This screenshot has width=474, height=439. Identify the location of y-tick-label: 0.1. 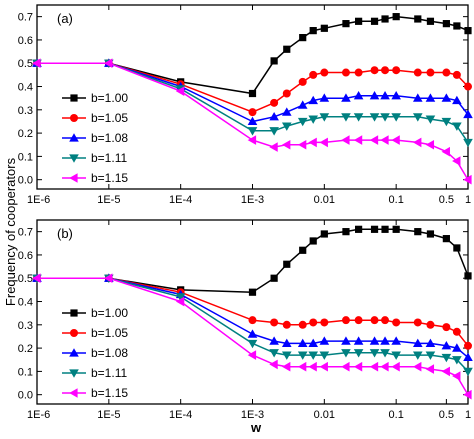
(25, 372).